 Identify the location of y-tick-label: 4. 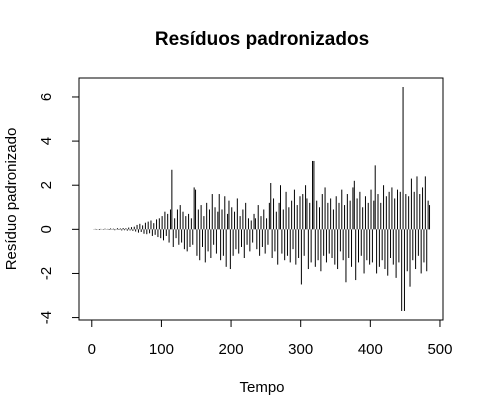
(46, 141).